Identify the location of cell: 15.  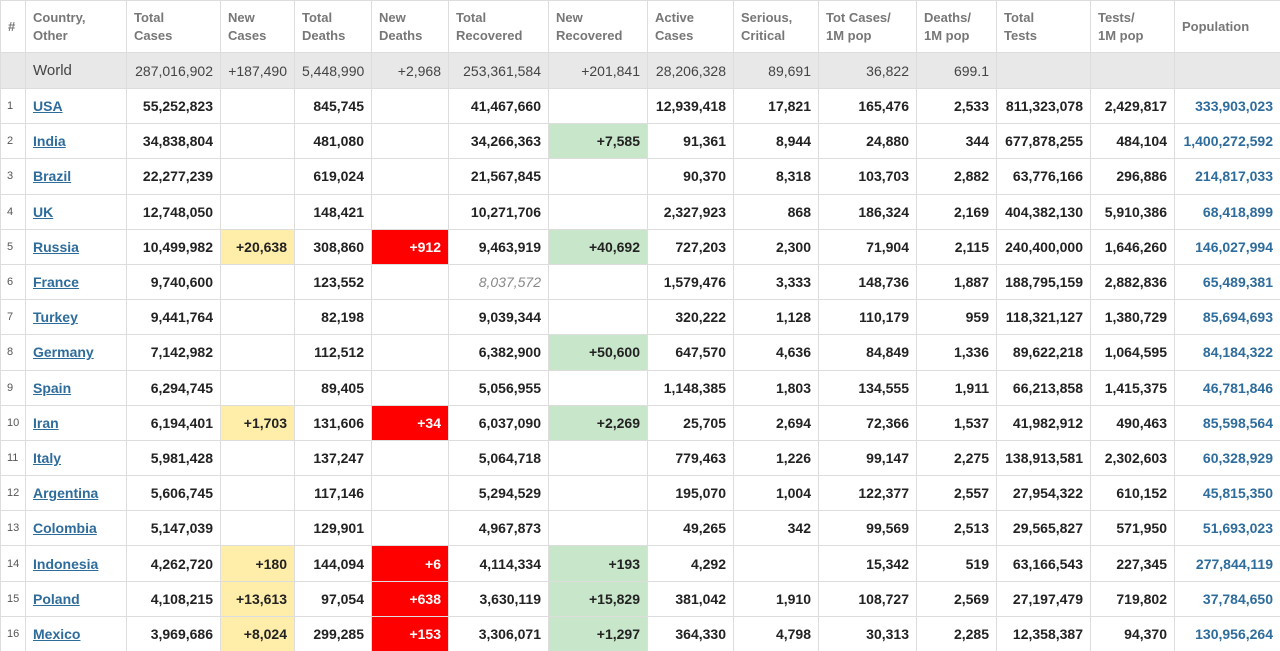
(13, 598).